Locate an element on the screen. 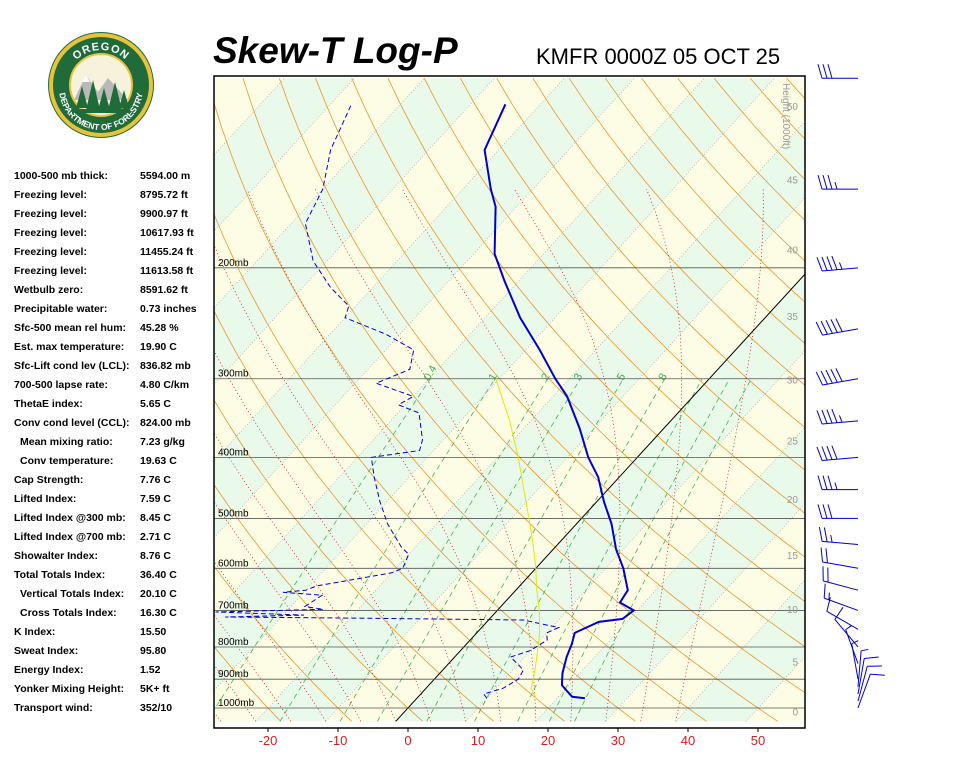  isobar-label: 600mb is located at coordinates (233, 563).